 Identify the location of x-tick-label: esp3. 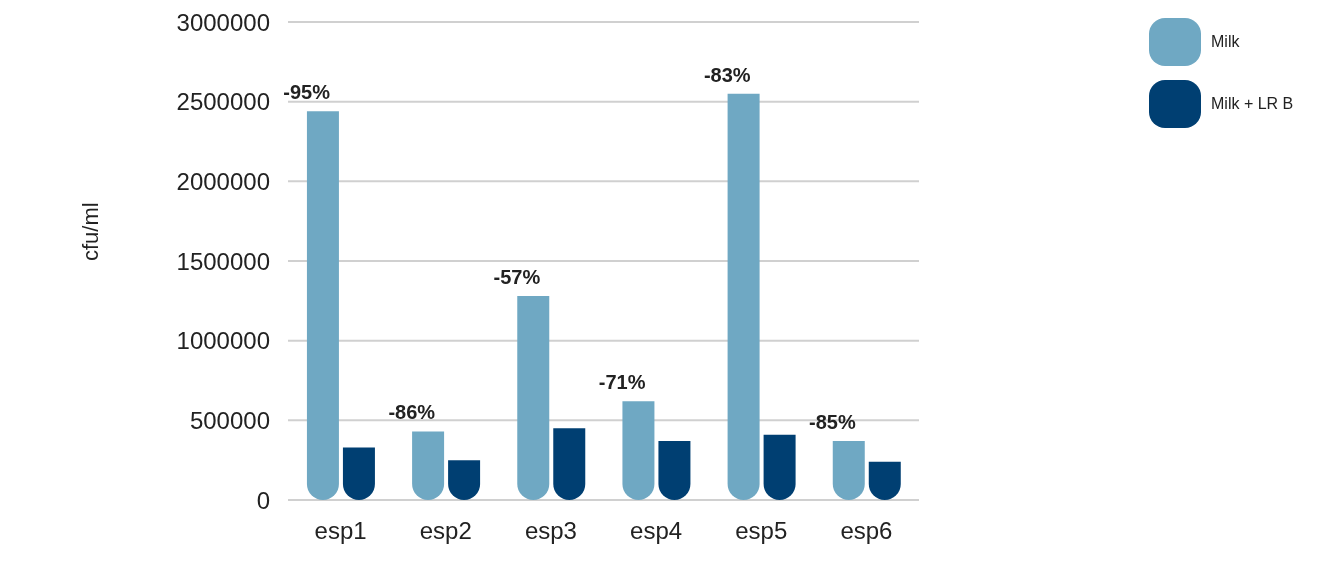
(550, 531).